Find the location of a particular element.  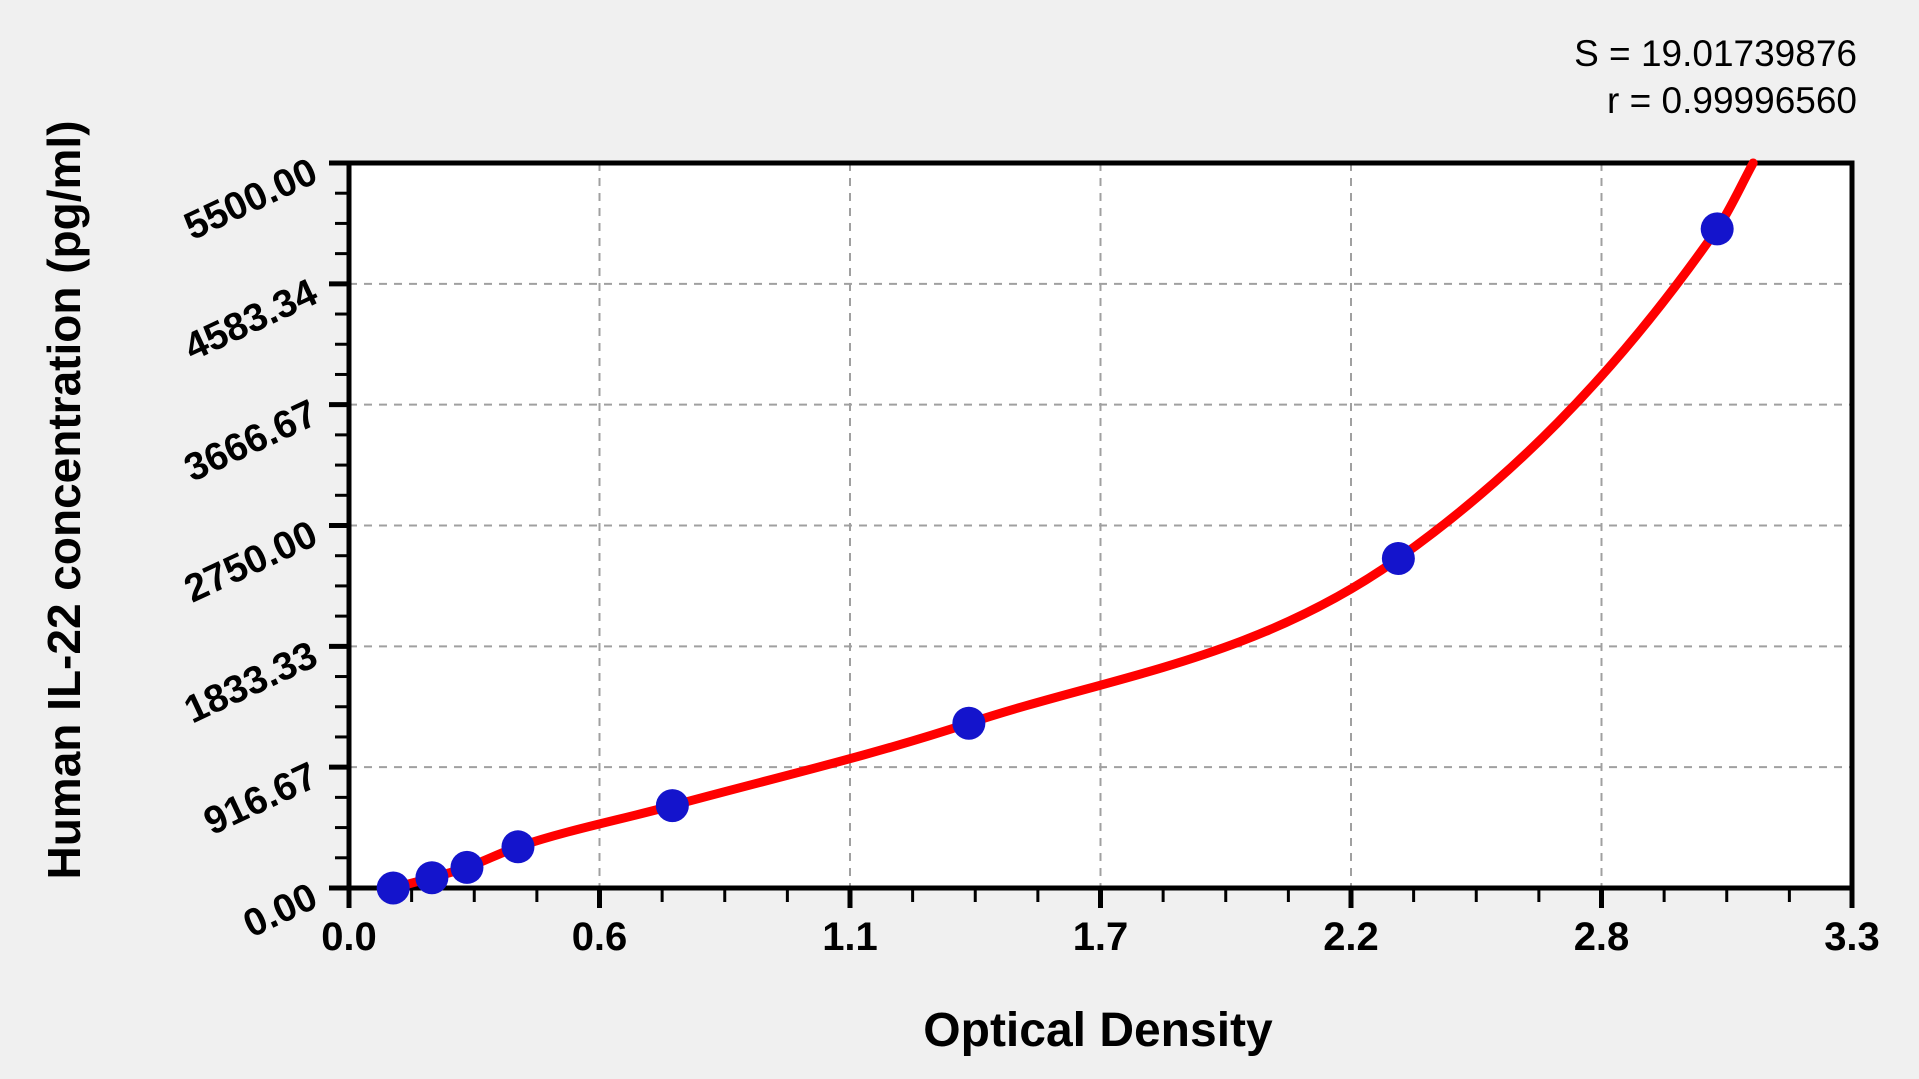

x-tick-label: 0.6 is located at coordinates (600, 937).